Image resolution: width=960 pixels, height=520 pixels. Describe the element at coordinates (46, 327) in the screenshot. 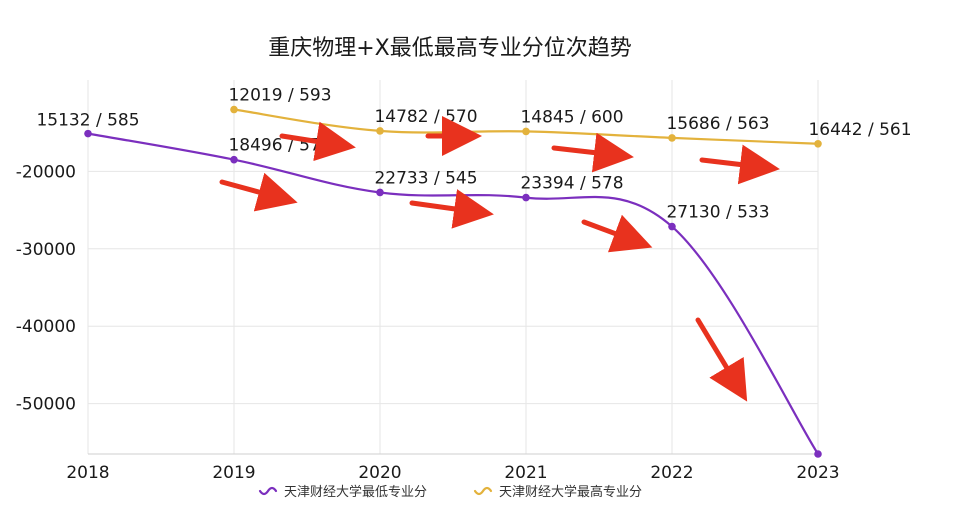

I see `y-tick-label: -40000` at that location.